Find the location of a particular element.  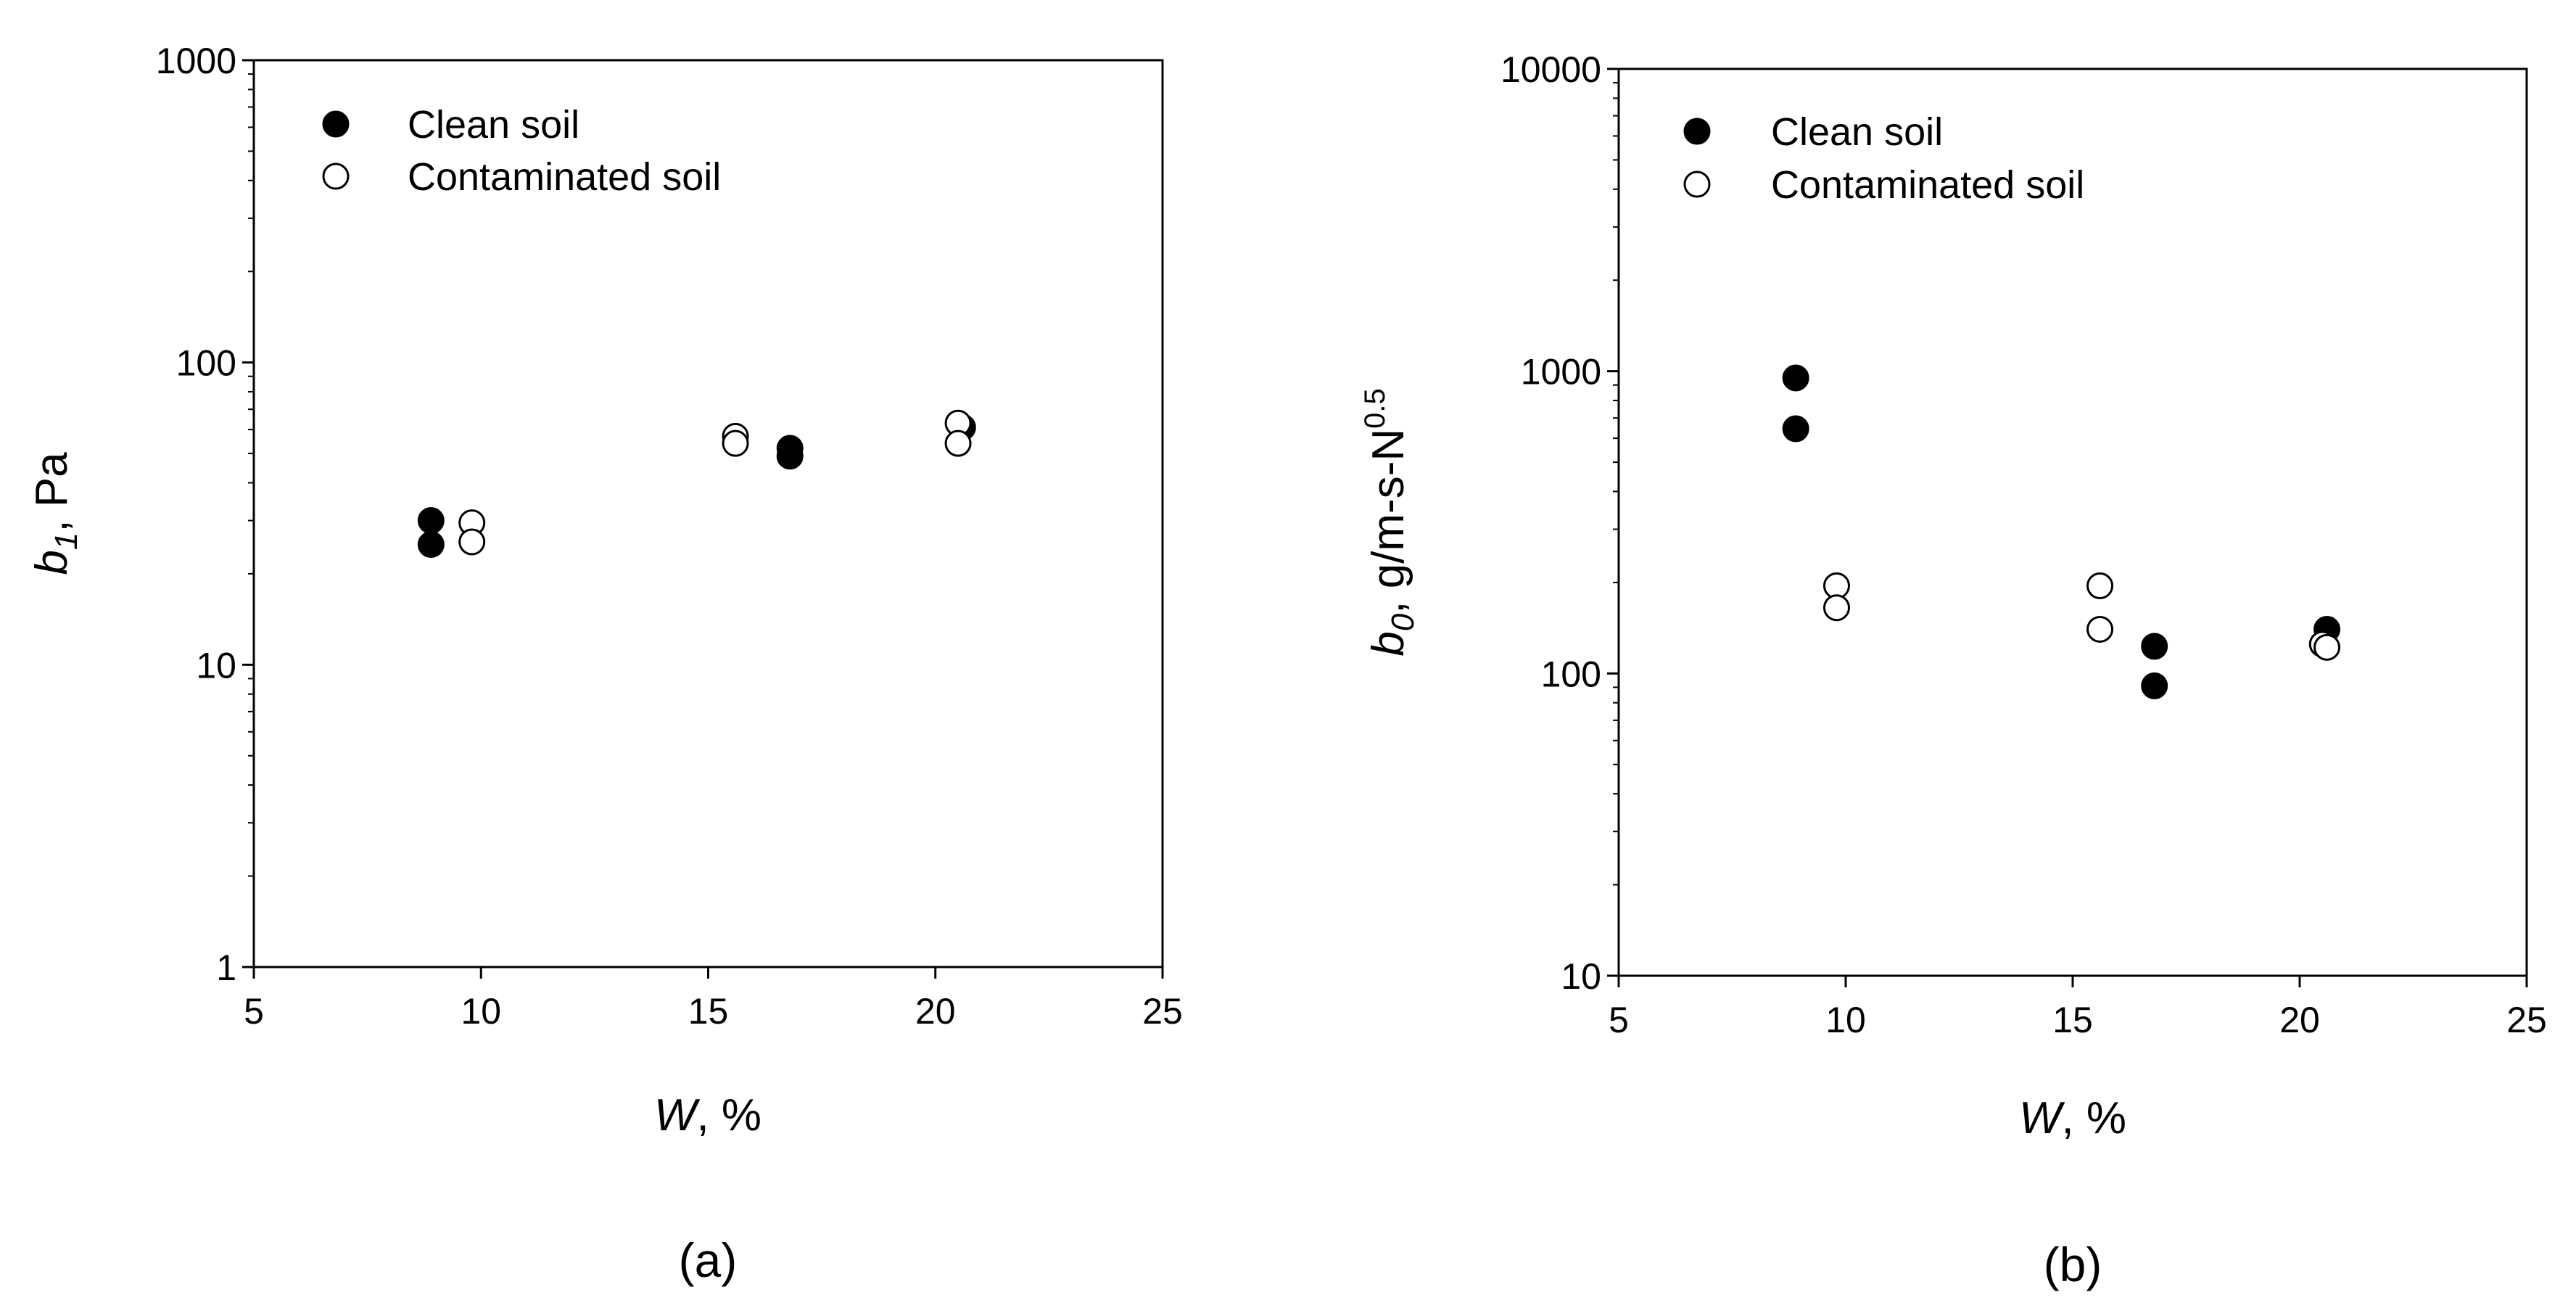

y-tick-label: 10000 is located at coordinates (1550, 69).